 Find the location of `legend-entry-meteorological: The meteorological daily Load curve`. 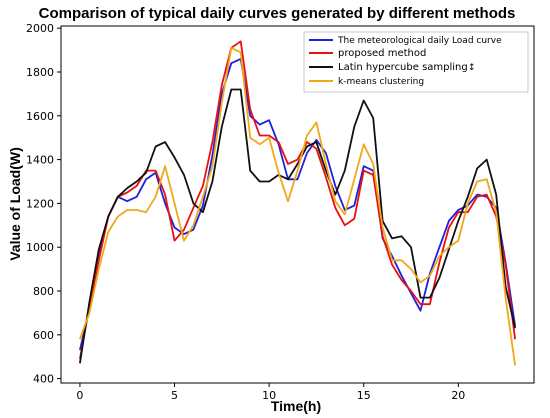

legend-entry-meteorological: The meteorological daily Load curve is located at coordinates (405, 41).